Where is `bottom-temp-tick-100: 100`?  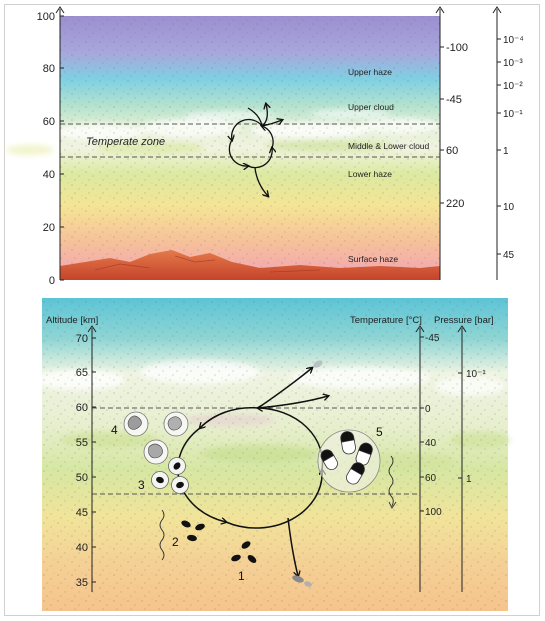 bottom-temp-tick-100: 100 is located at coordinates (433, 512).